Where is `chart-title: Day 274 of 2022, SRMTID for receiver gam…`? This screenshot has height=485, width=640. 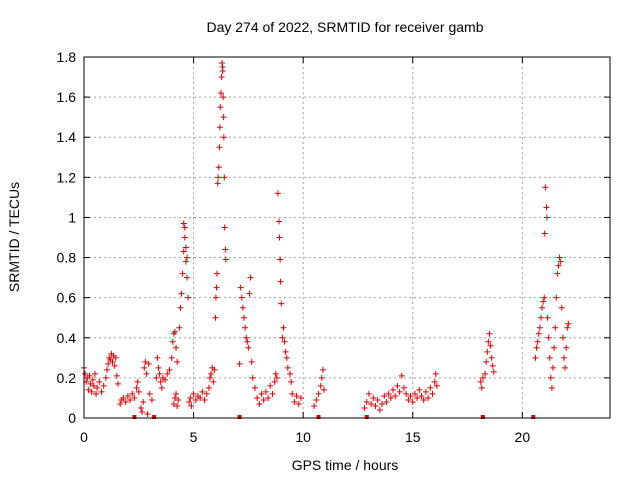 chart-title: Day 274 of 2022, SRMTID for receiver gam… is located at coordinates (344, 27).